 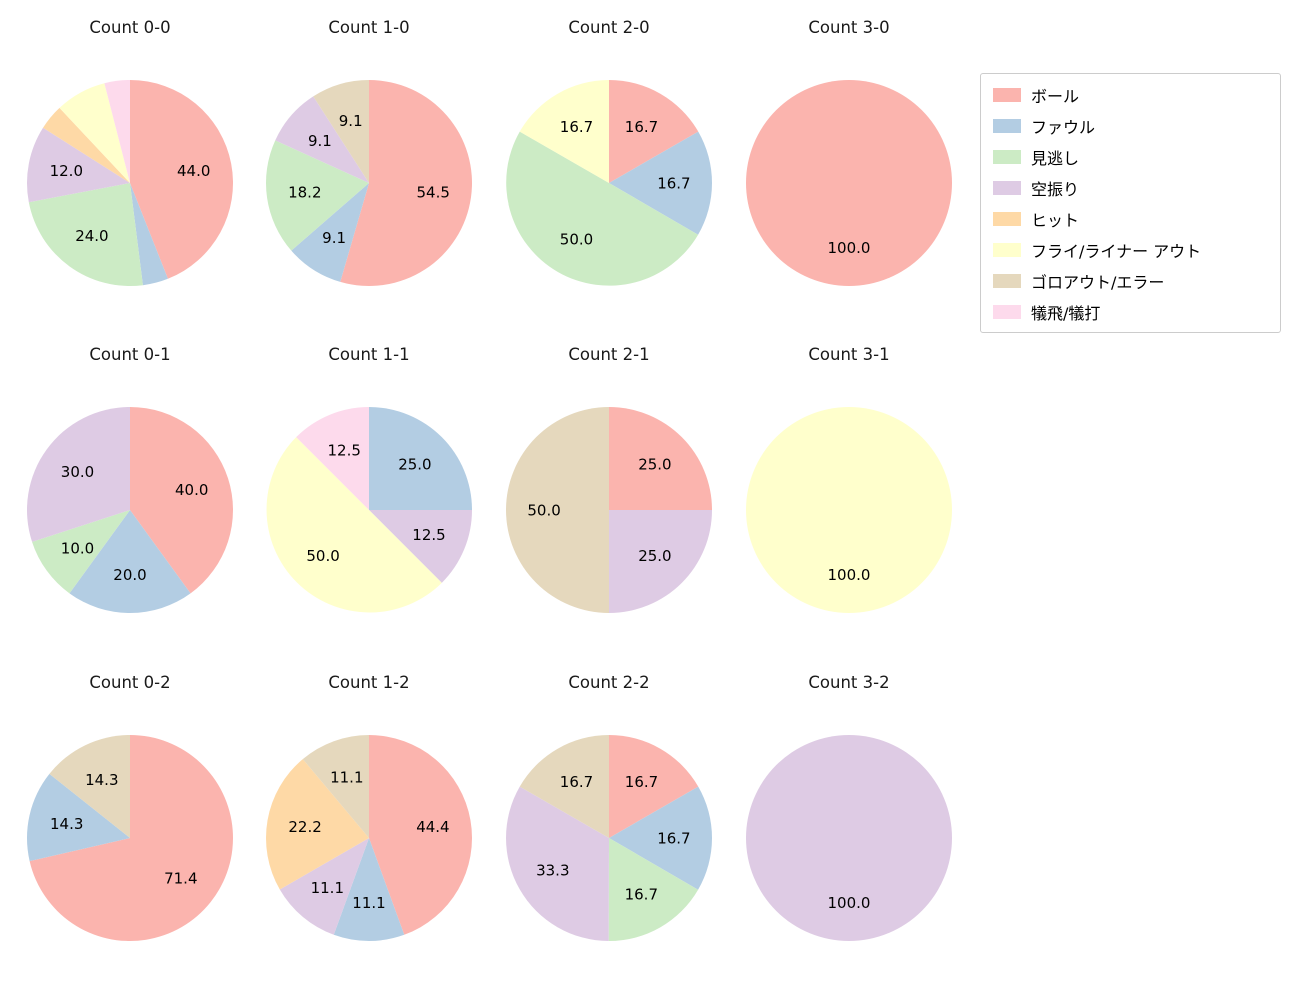 What do you see at coordinates (1063, 127) in the screenshot?
I see `legend-label: ファウル` at bounding box center [1063, 127].